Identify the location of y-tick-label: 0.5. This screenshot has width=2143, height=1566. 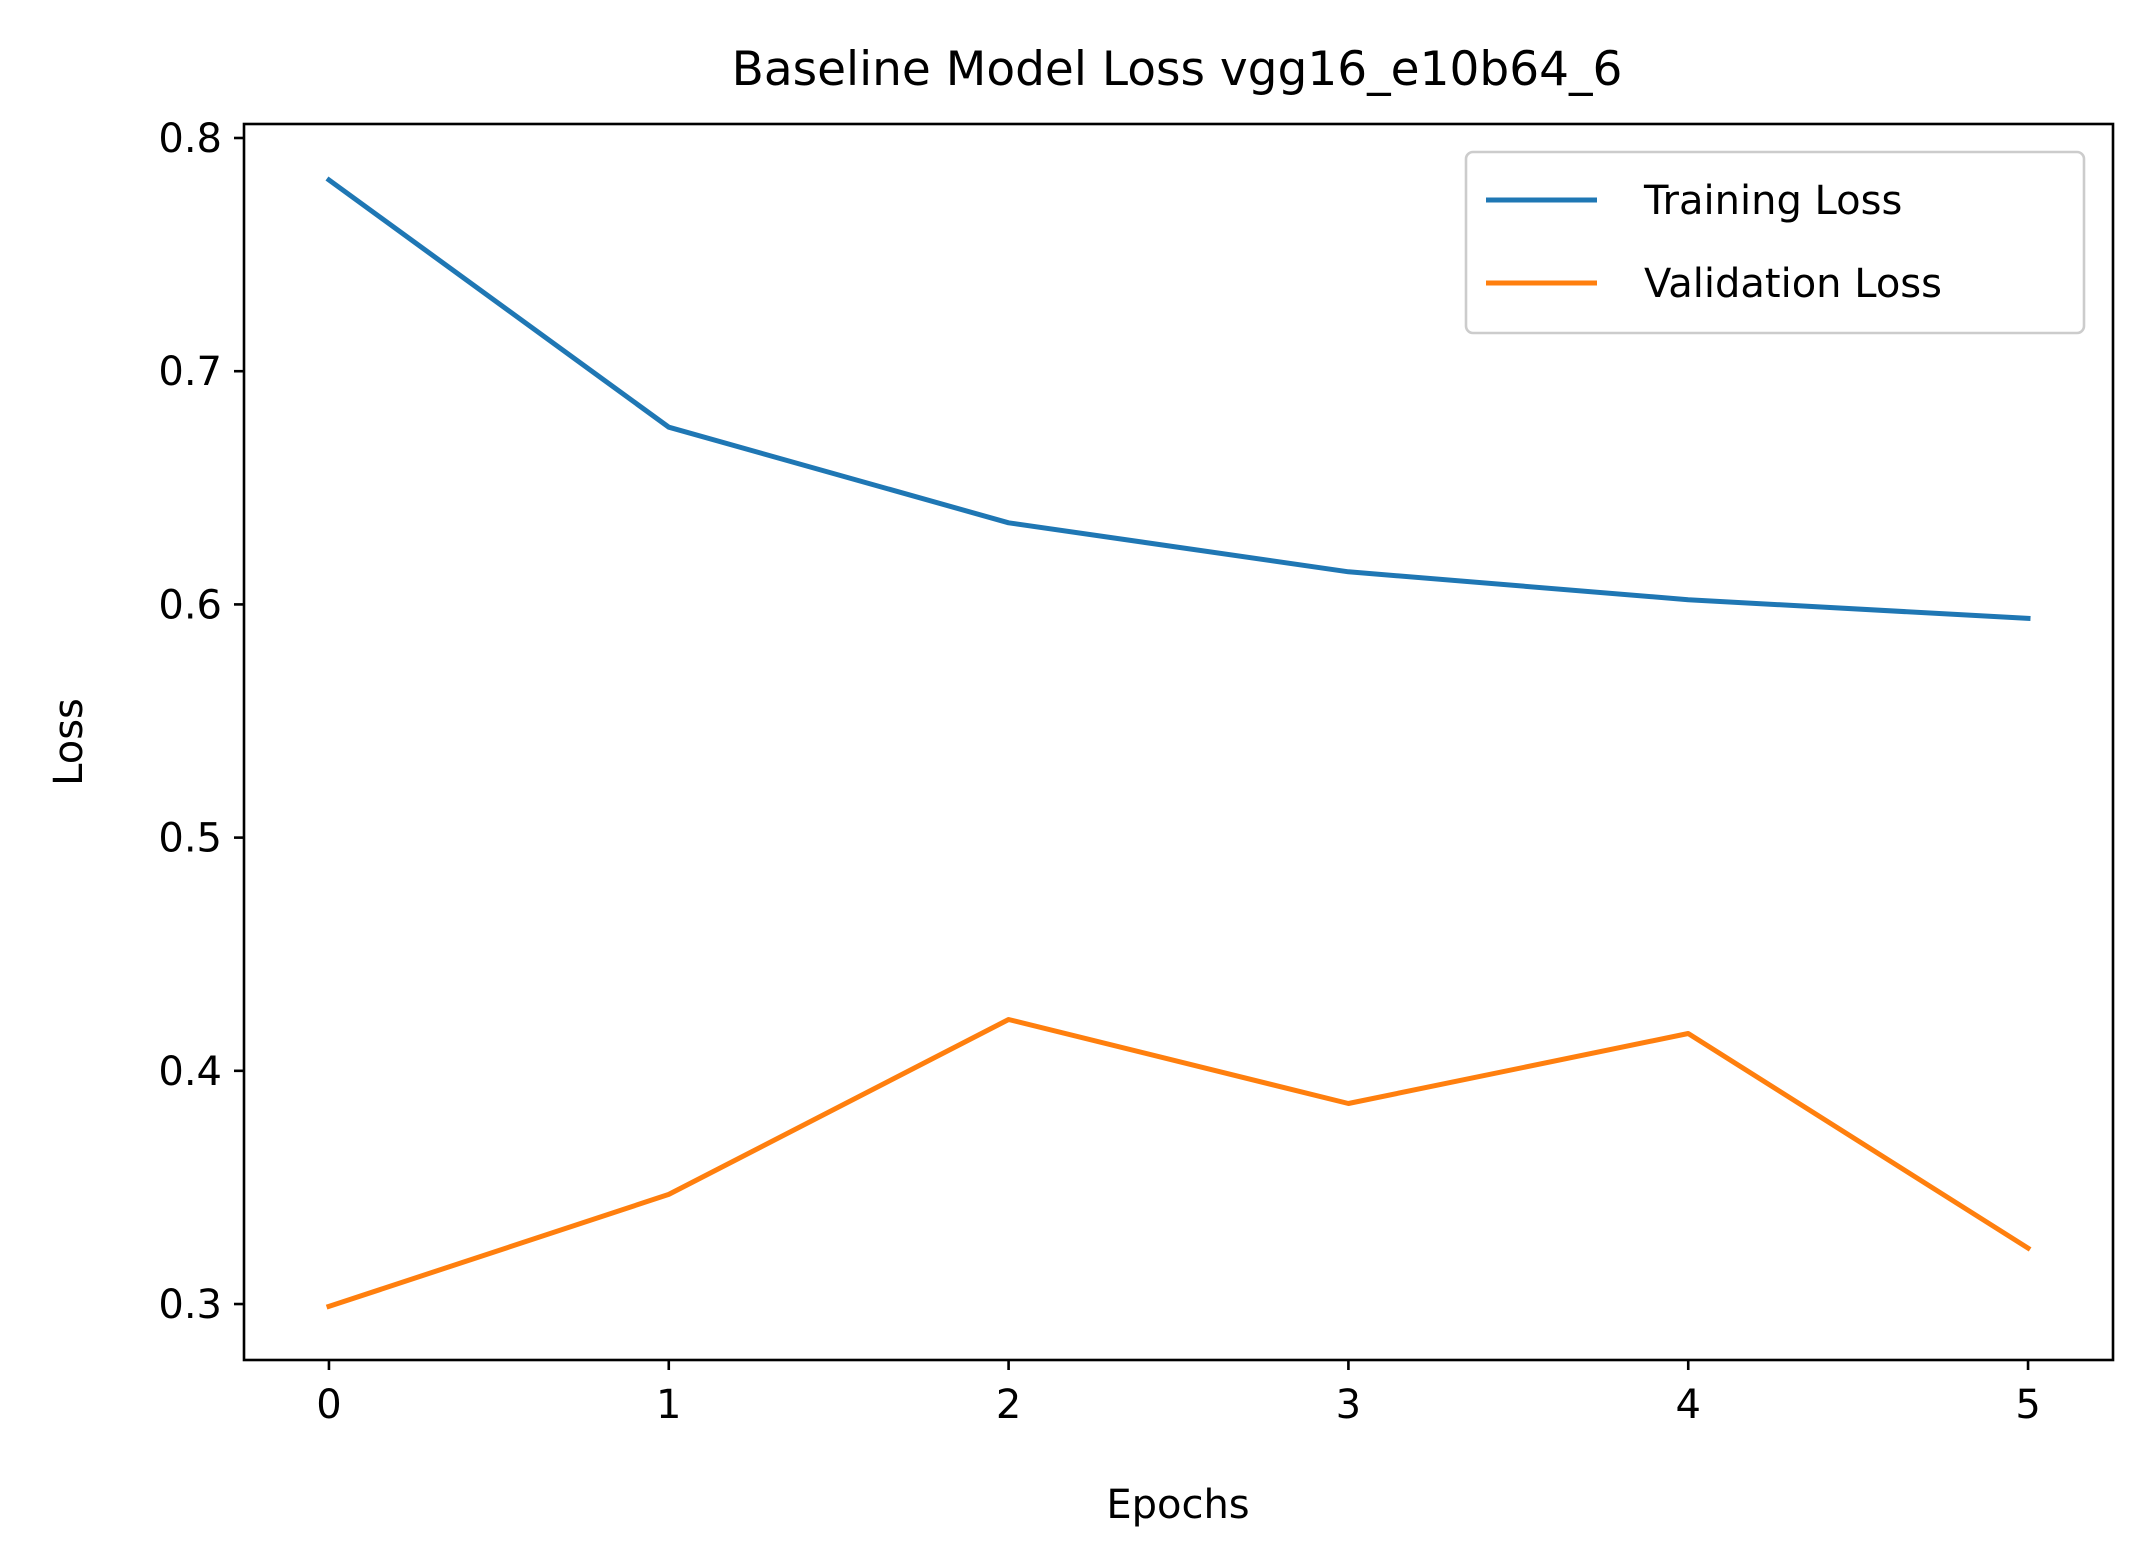
(190, 839).